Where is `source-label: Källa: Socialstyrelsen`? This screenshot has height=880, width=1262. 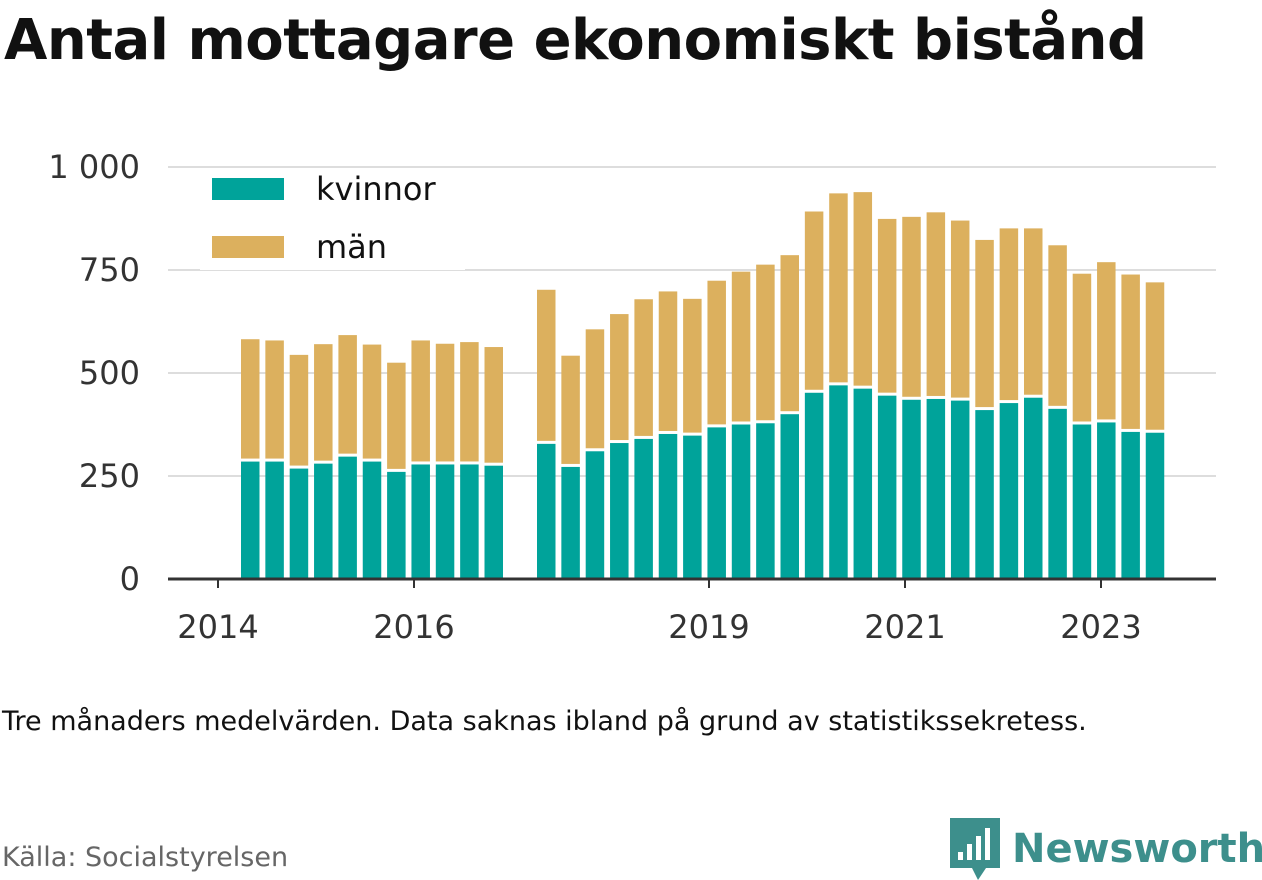
source-label: Källa: Socialstyrelsen is located at coordinates (145, 857).